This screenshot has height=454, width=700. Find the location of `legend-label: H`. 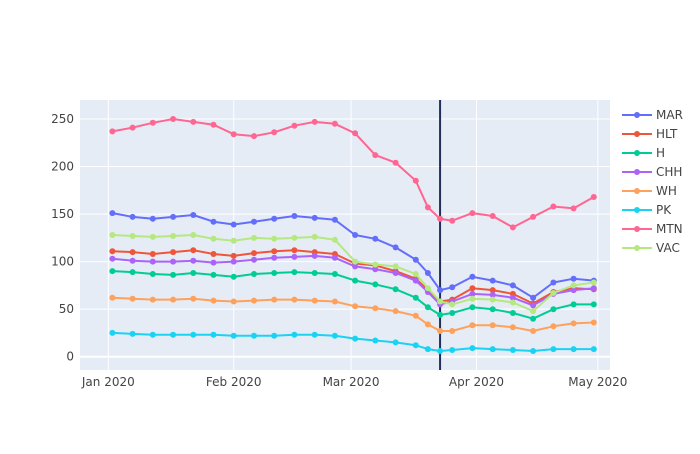

legend-label: H is located at coordinates (660, 153).